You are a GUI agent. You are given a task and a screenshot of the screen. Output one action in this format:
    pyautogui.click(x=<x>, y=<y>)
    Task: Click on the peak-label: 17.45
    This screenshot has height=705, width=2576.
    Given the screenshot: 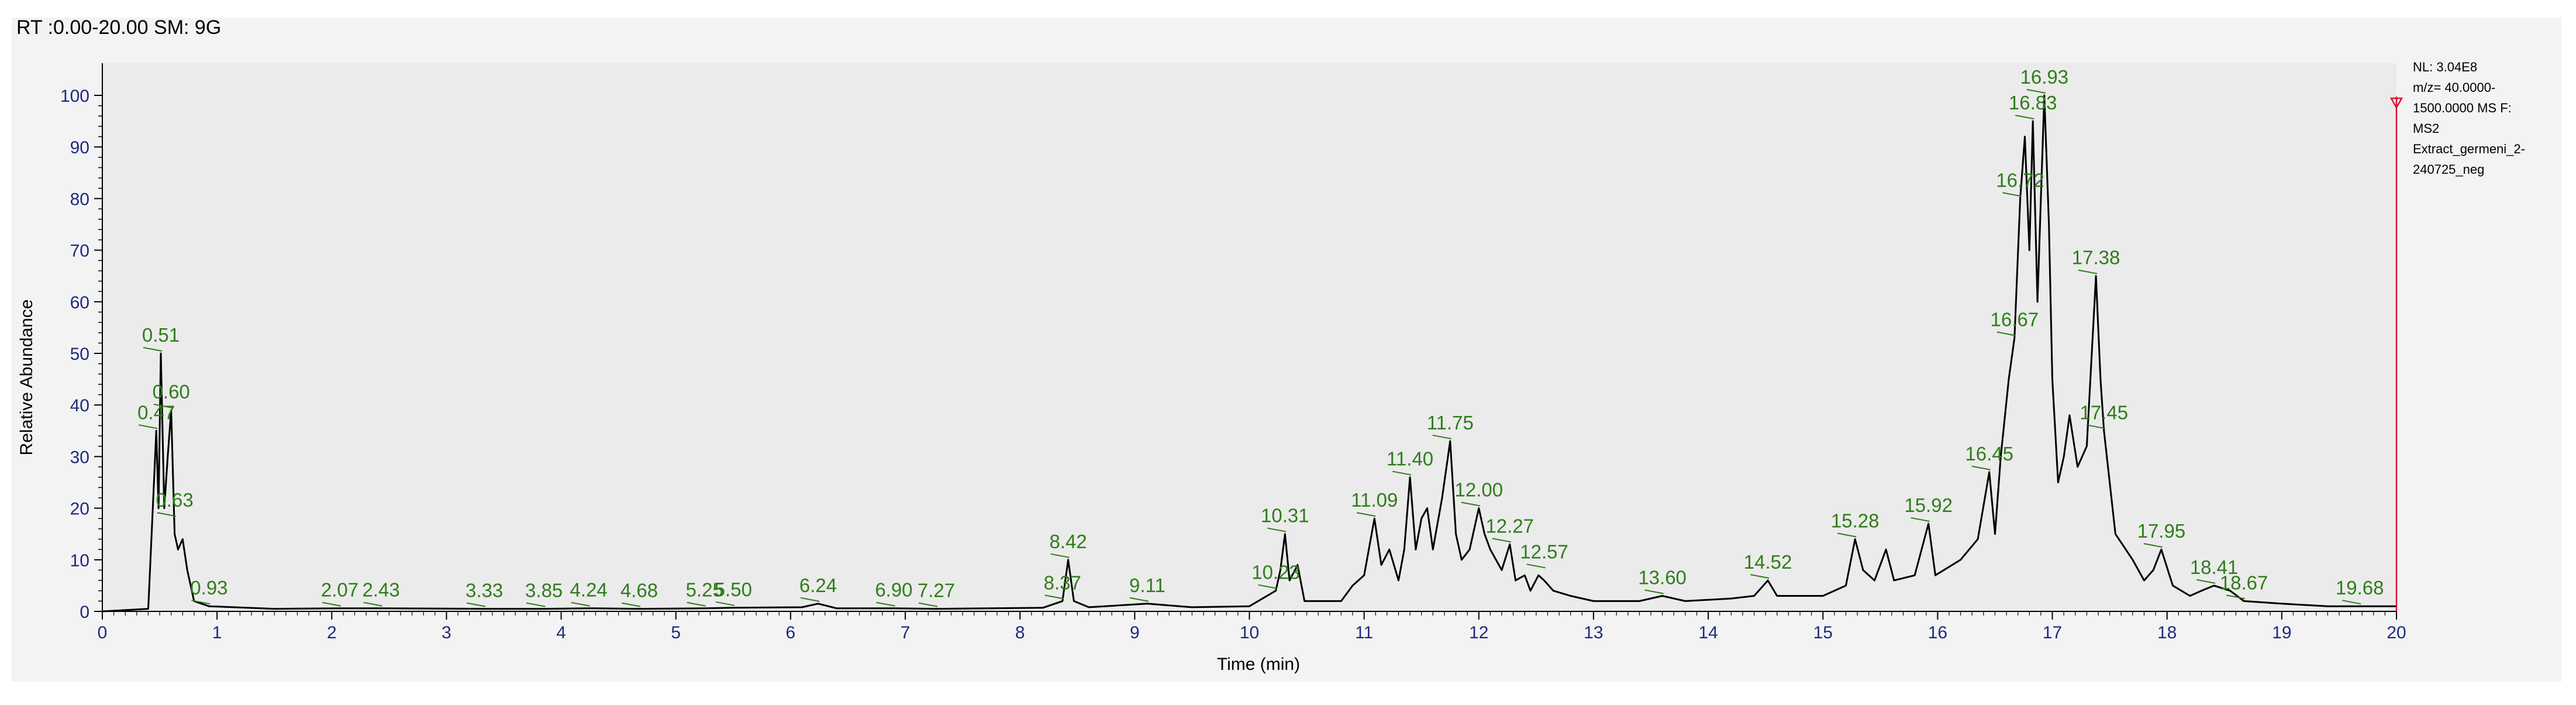 What is the action you would take?
    pyautogui.click(x=2105, y=412)
    